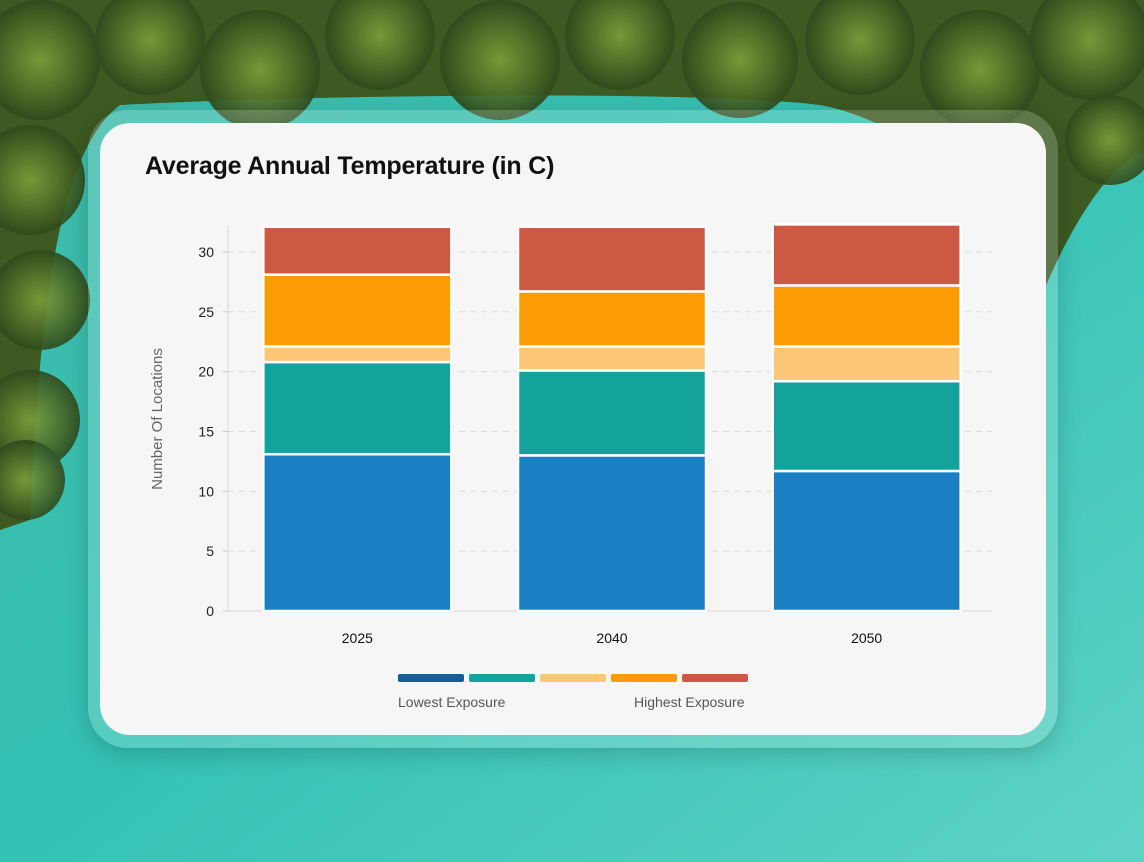 The image size is (1144, 862). Describe the element at coordinates (357, 638) in the screenshot. I see `x-tick-label: 2025` at that location.